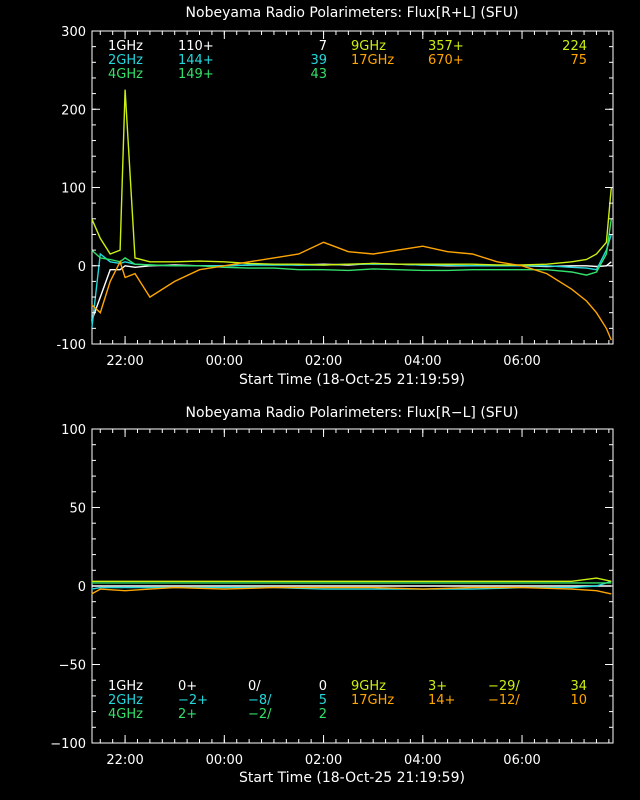 This screenshot has height=800, width=640. Describe the element at coordinates (351, 247) in the screenshot. I see `series-line-4ghz` at that location.